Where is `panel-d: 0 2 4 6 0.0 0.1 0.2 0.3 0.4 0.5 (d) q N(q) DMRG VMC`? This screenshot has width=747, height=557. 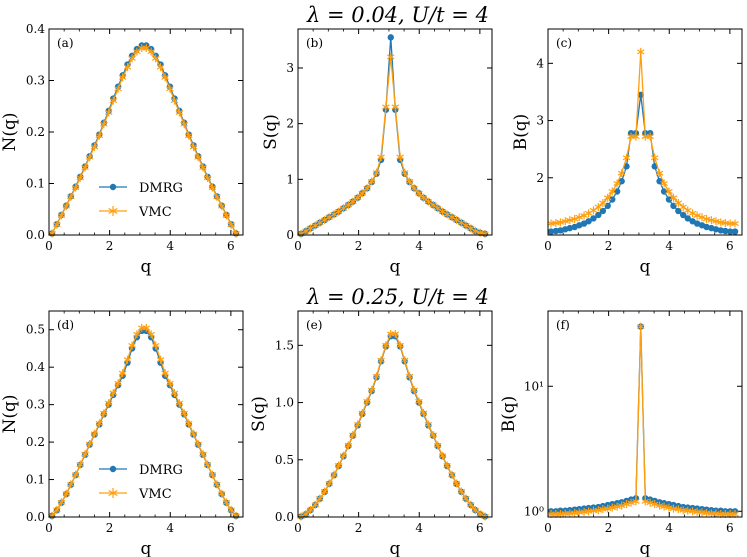
panel-d: 0 2 4 6 0.0 0.1 0.2 0.3 0.4 0.5 (d) q N(q) DMRG VMC is located at coordinates (122, 433).